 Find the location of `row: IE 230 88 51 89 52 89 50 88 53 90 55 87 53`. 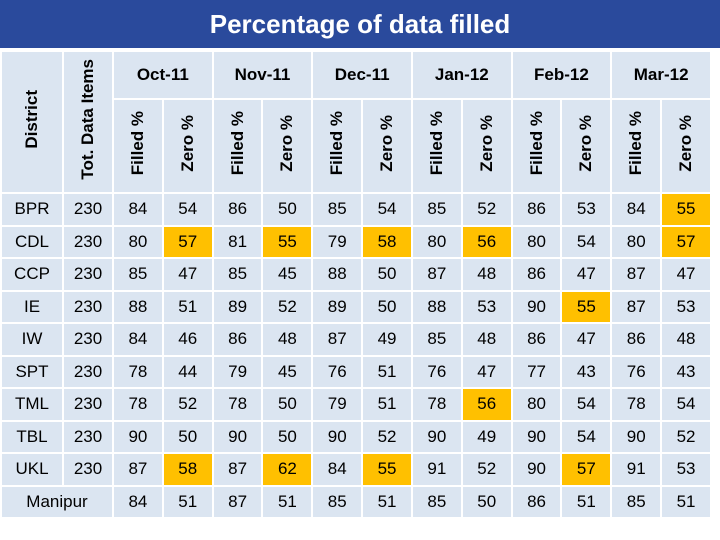

row: IE 230 88 51 89 52 89 50 88 53 90 55 87 53 is located at coordinates (356, 306).